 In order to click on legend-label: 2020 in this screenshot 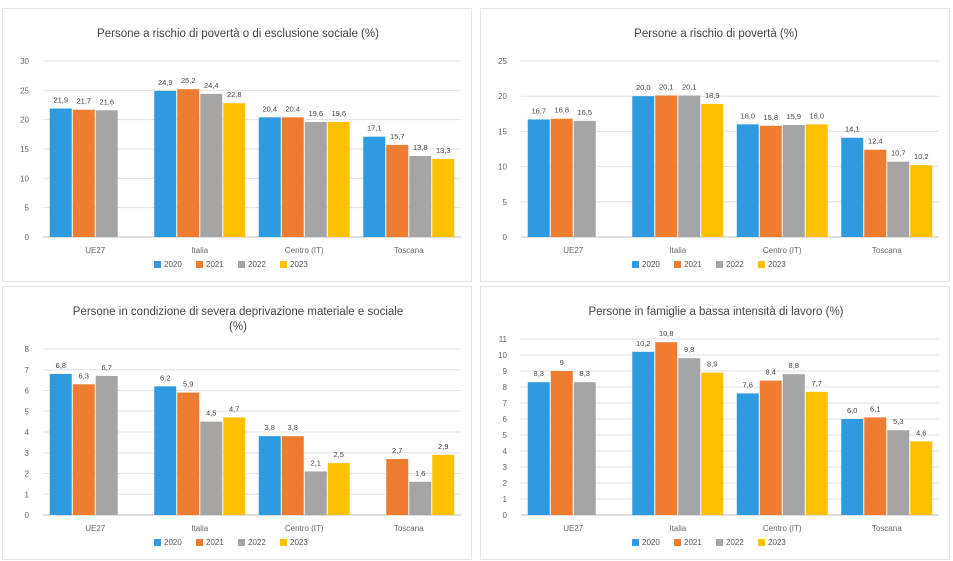, I will do `click(173, 542)`.